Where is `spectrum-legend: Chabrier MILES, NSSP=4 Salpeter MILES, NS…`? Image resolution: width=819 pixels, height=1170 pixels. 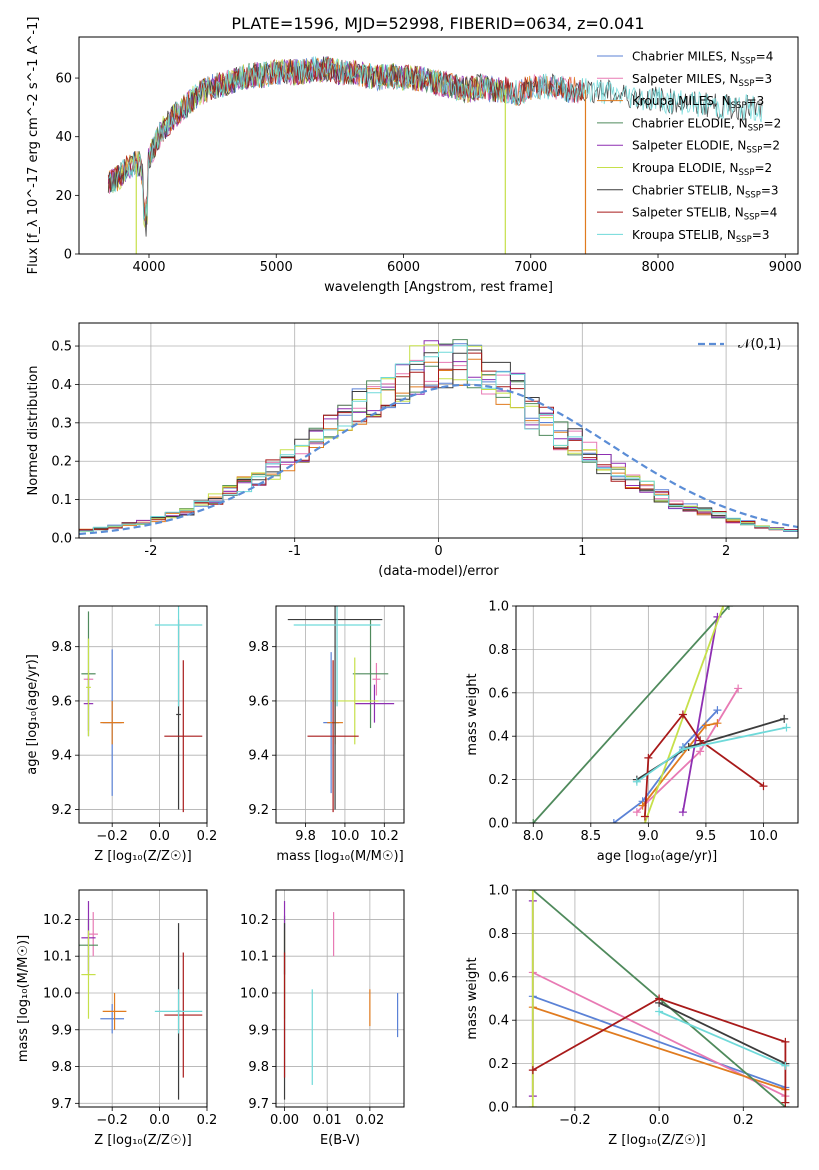 spectrum-legend: Chabrier MILES, NSSP=4 Salpeter MILES, NS… is located at coordinates (689, 147).